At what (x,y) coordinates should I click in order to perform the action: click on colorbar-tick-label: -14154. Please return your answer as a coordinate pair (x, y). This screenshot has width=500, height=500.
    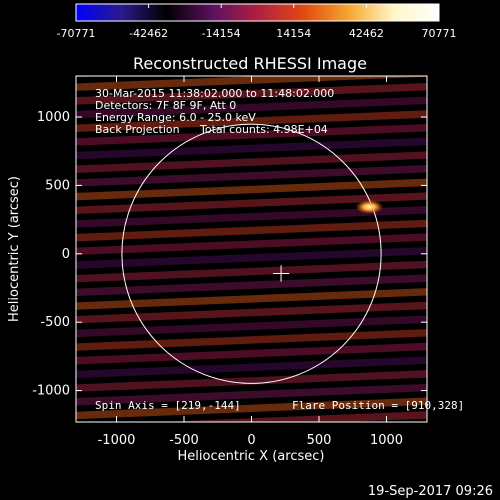
    Looking at the image, I should click on (221, 33).